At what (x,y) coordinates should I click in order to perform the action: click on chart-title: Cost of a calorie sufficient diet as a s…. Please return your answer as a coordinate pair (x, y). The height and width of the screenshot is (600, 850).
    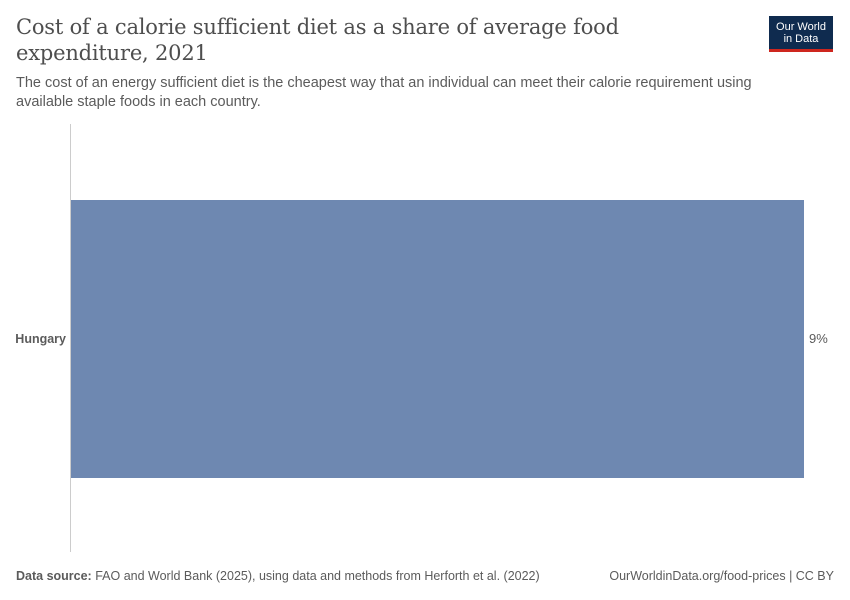
    Looking at the image, I should click on (317, 40).